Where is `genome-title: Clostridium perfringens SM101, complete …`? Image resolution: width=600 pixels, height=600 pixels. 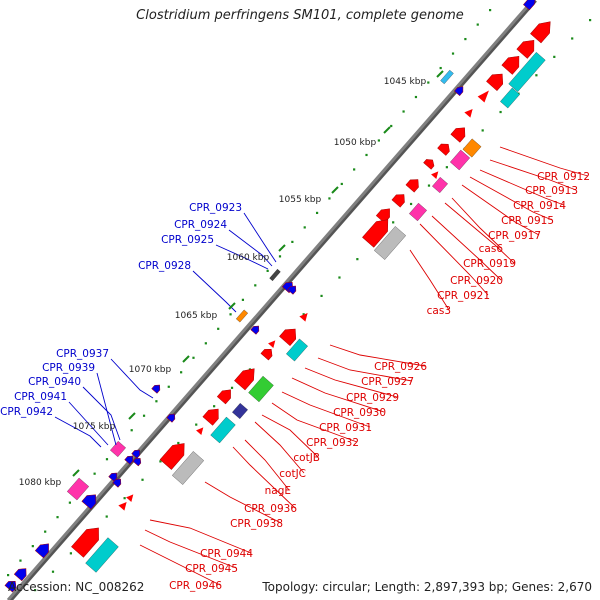 genome-title: Clostridium perfringens SM101, complete … is located at coordinates (300, 15).